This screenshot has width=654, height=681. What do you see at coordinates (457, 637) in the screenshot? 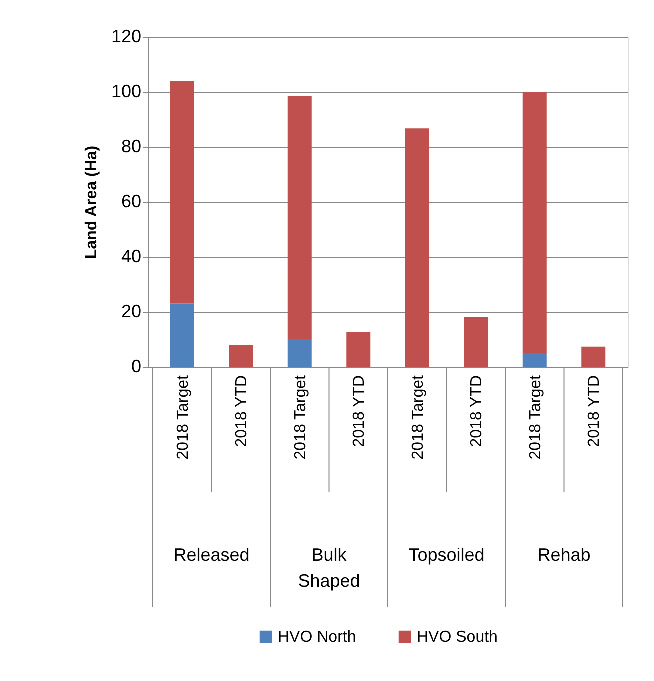
I see `legend-label: HVO South` at bounding box center [457, 637].